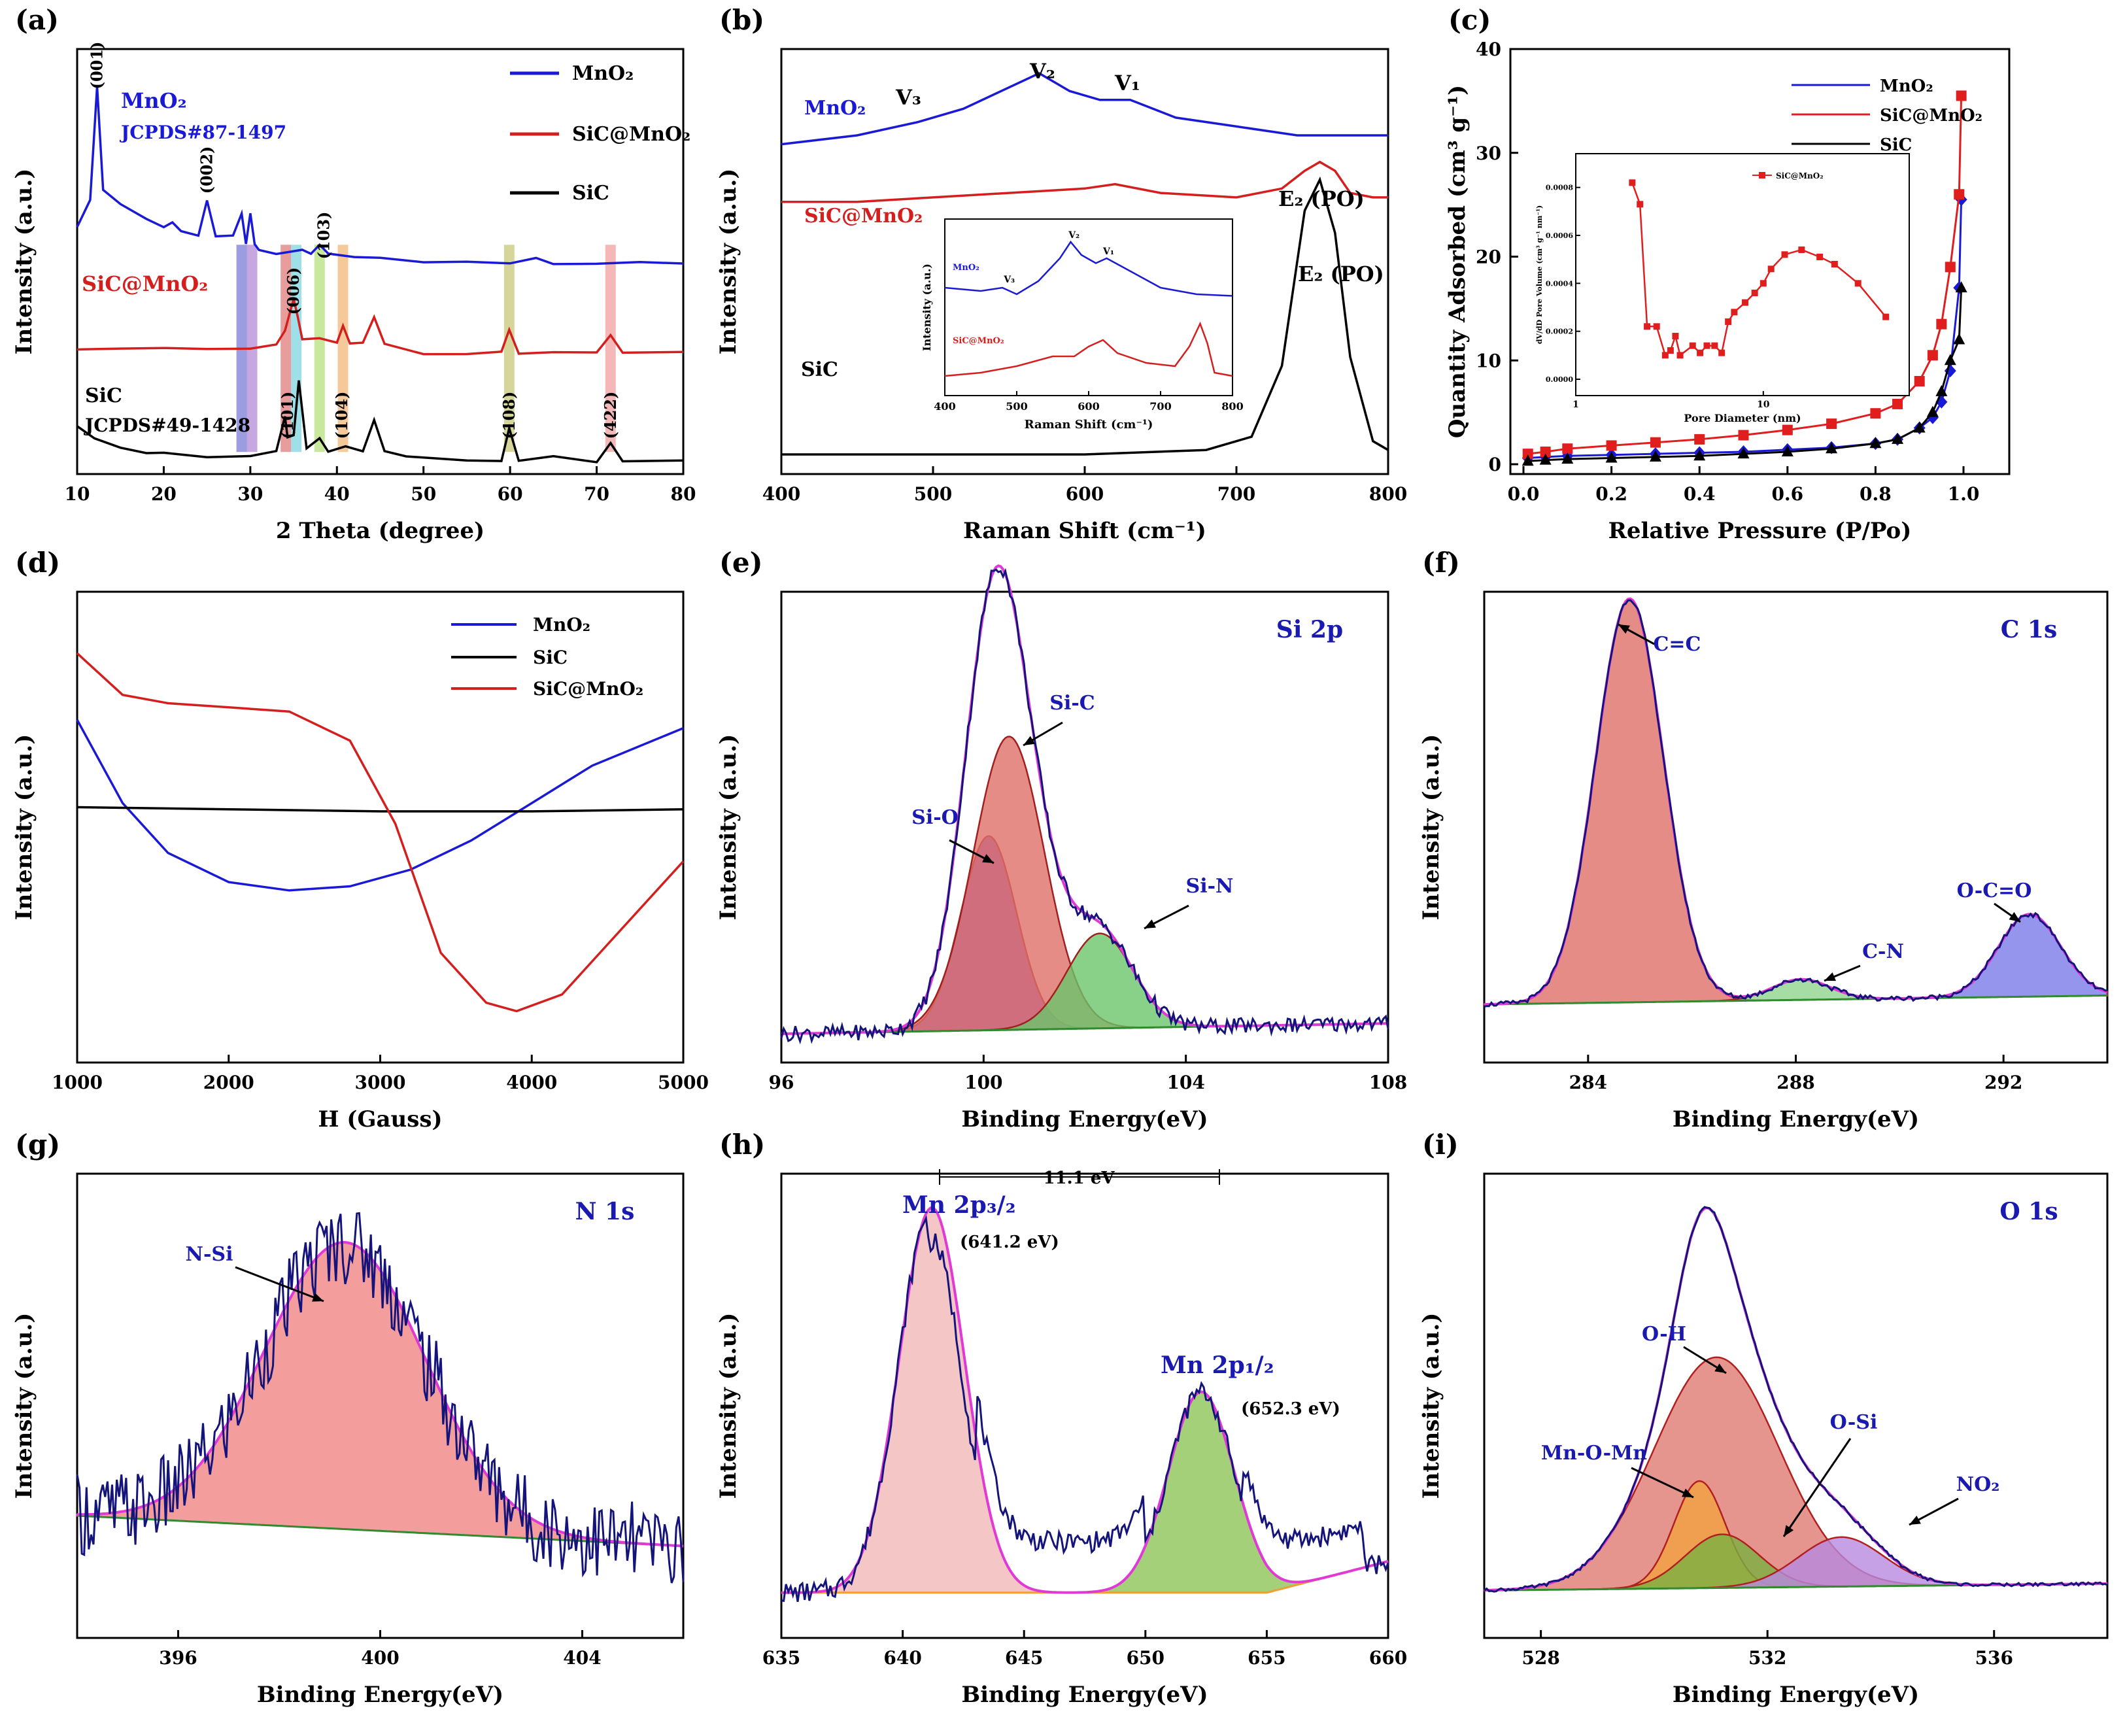  What do you see at coordinates (1677, 644) in the screenshot?
I see `peak-annotation: C=C` at bounding box center [1677, 644].